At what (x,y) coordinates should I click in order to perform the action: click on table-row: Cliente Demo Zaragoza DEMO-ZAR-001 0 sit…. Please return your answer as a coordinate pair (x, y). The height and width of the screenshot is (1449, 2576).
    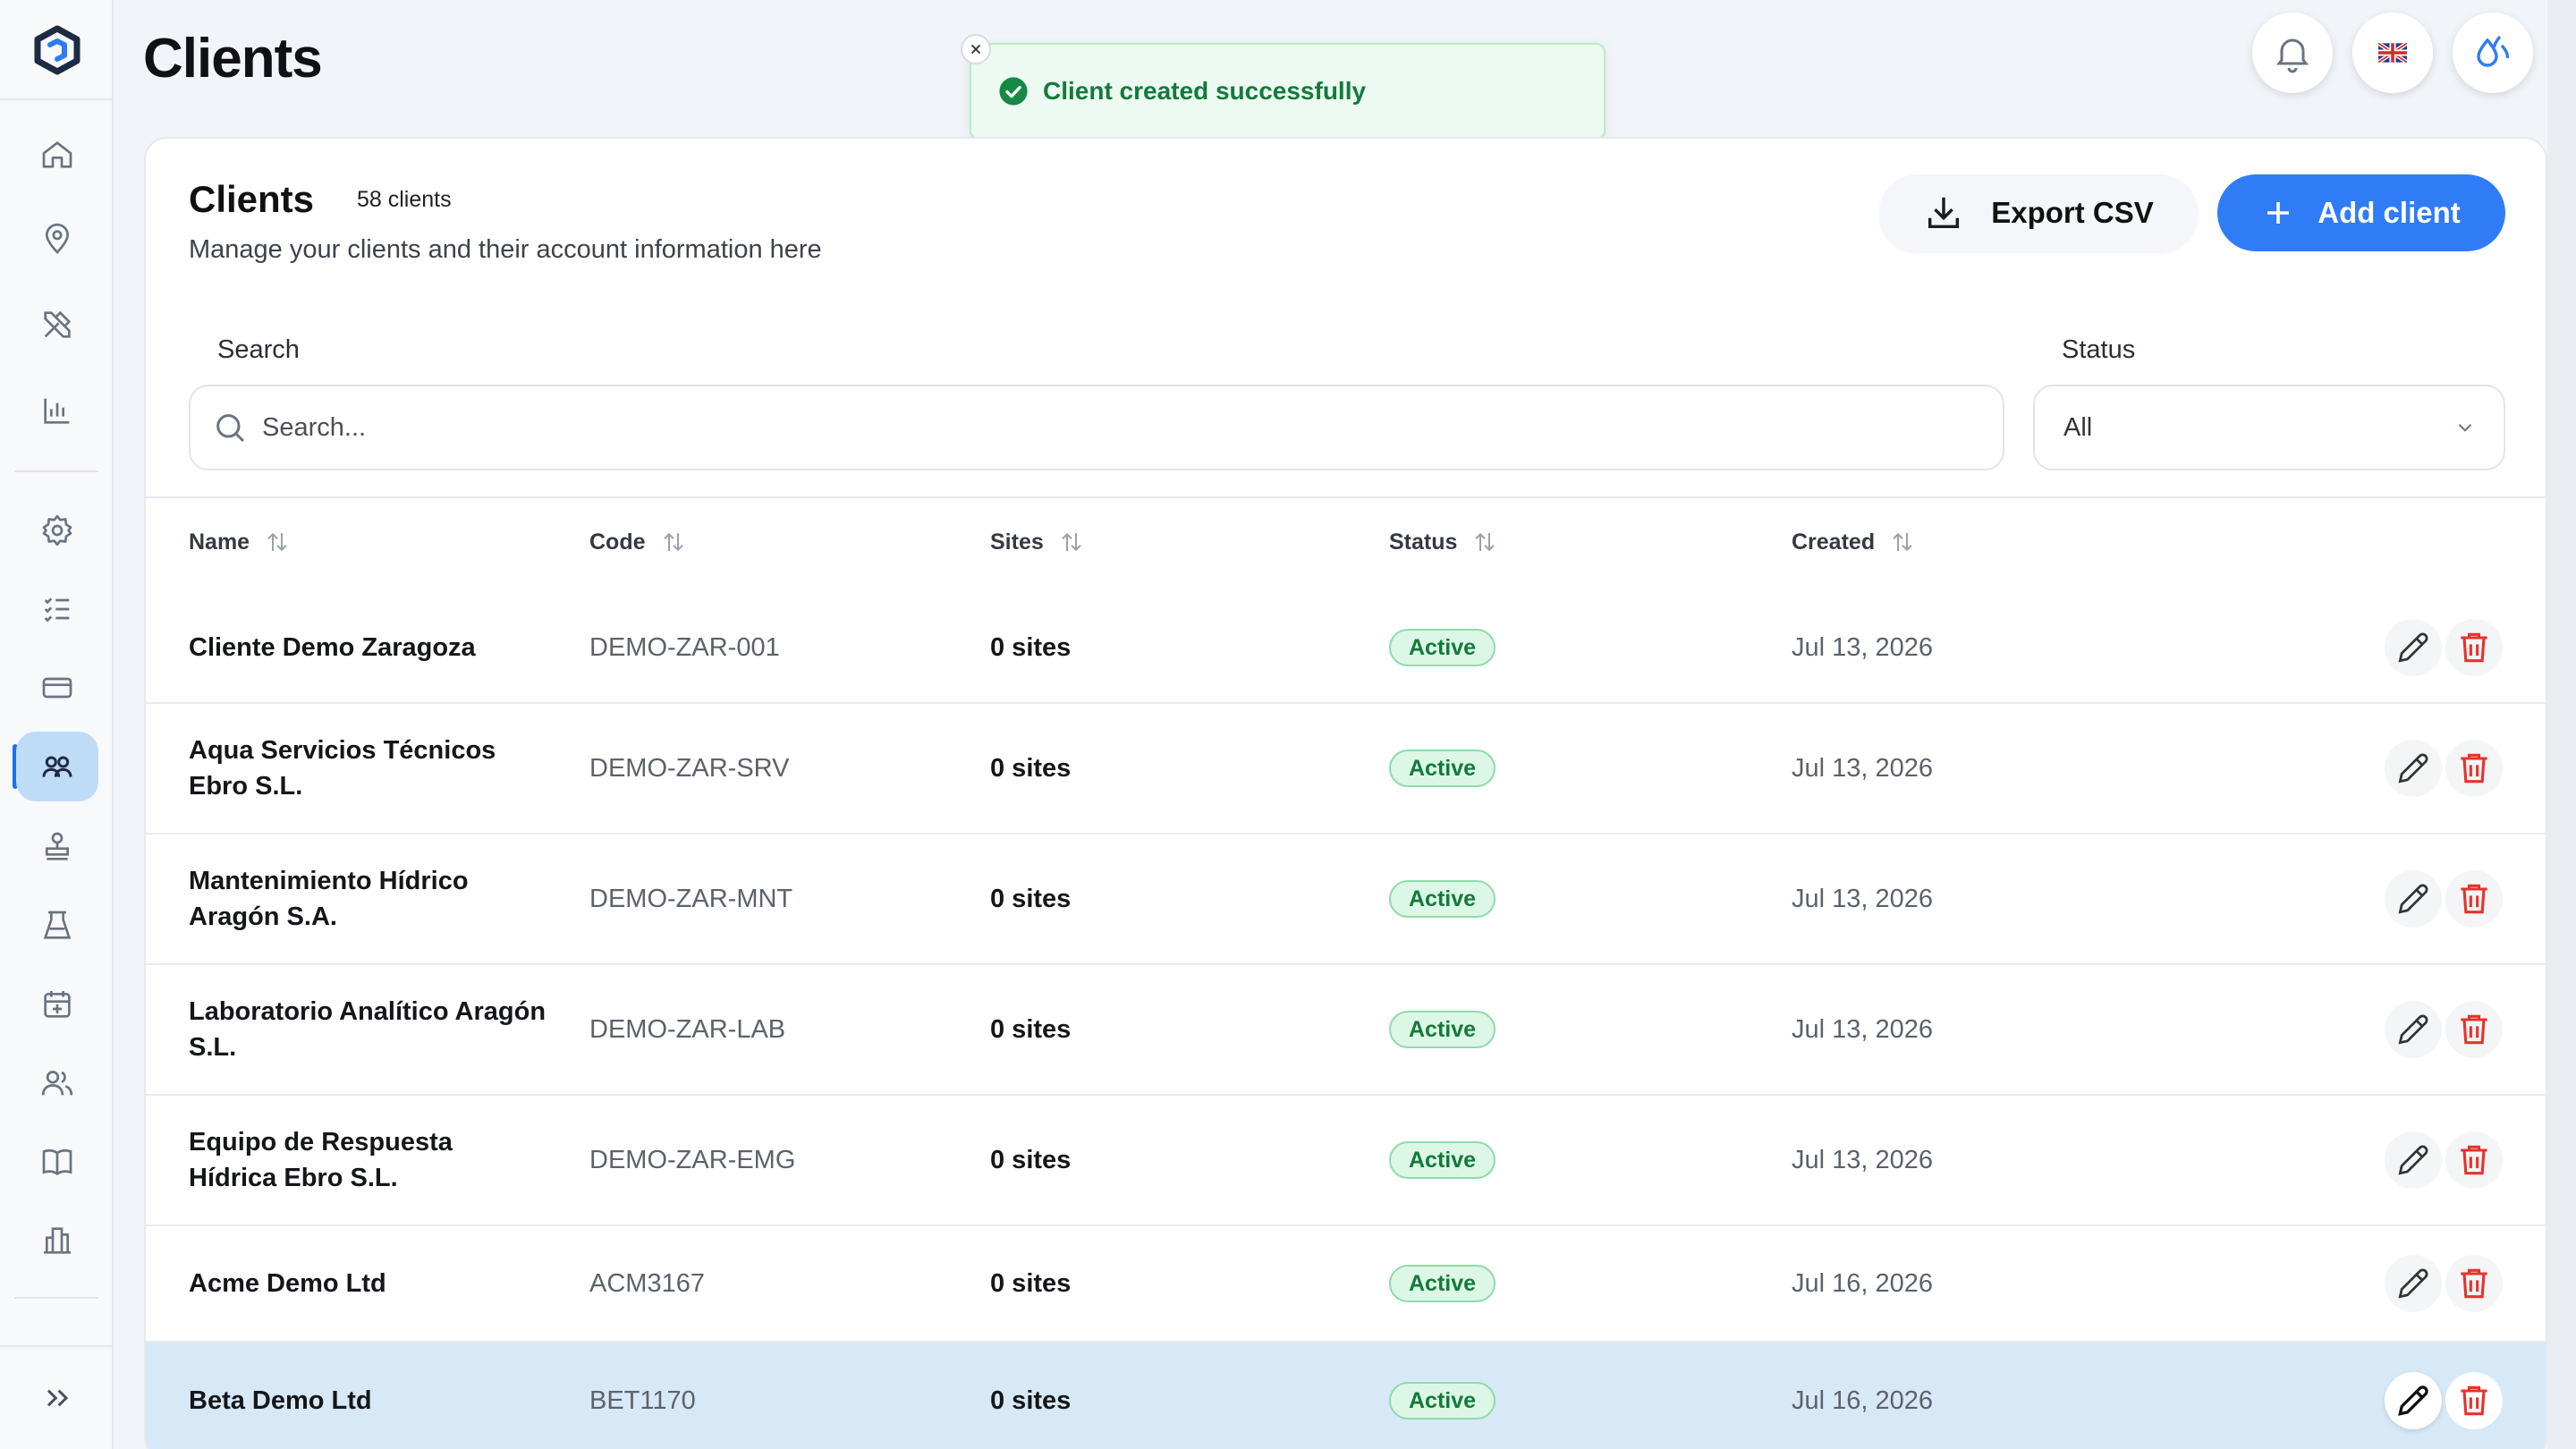
    Looking at the image, I should click on (1346, 648).